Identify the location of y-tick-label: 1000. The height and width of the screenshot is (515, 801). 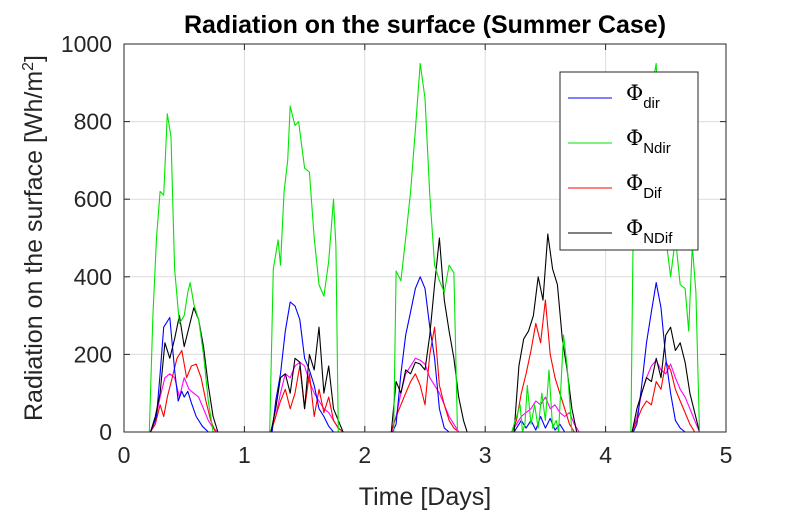
(86, 44).